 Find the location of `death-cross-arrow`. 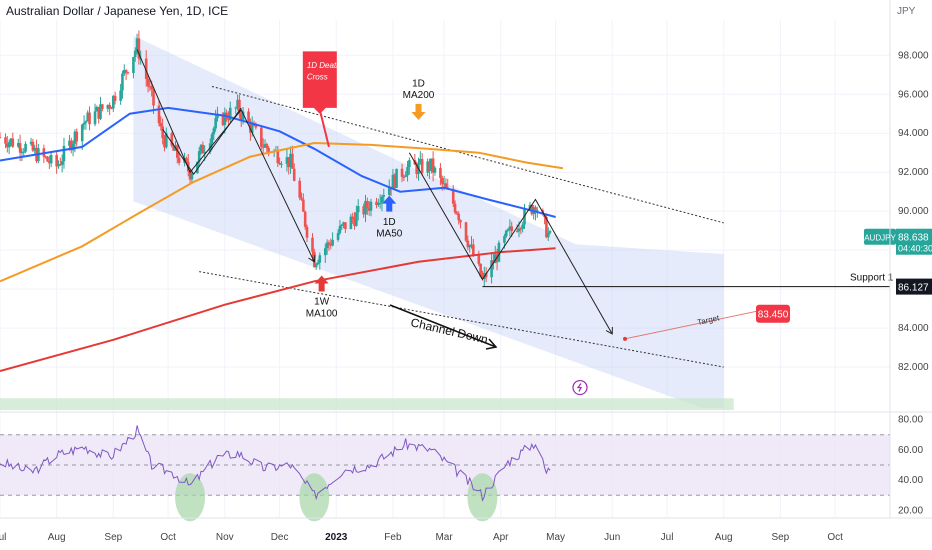

death-cross-arrow is located at coordinates (324, 128).